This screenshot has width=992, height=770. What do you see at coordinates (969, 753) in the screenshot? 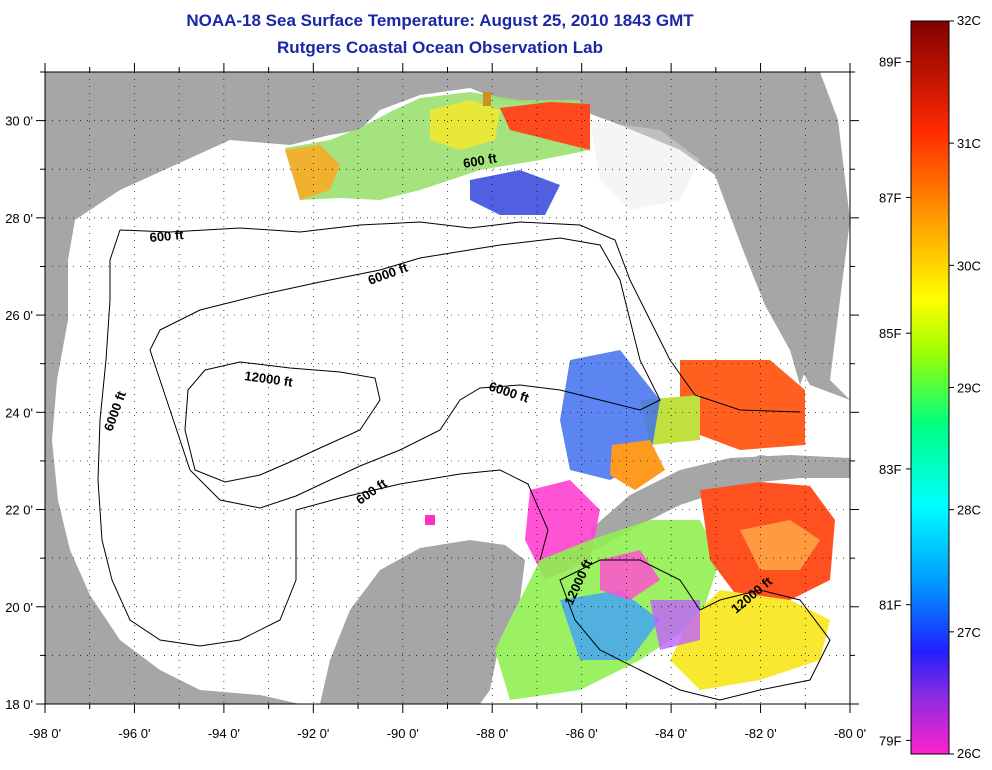
I see `celsius-label: 26C` at bounding box center [969, 753].